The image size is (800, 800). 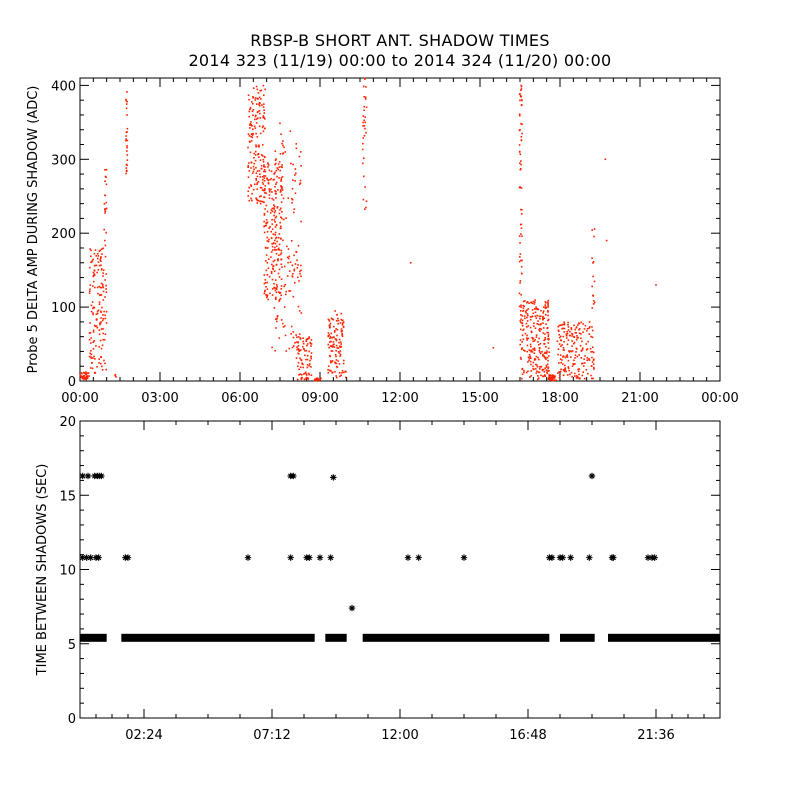 What do you see at coordinates (63, 308) in the screenshot?
I see `y-tick-label: 100` at bounding box center [63, 308].